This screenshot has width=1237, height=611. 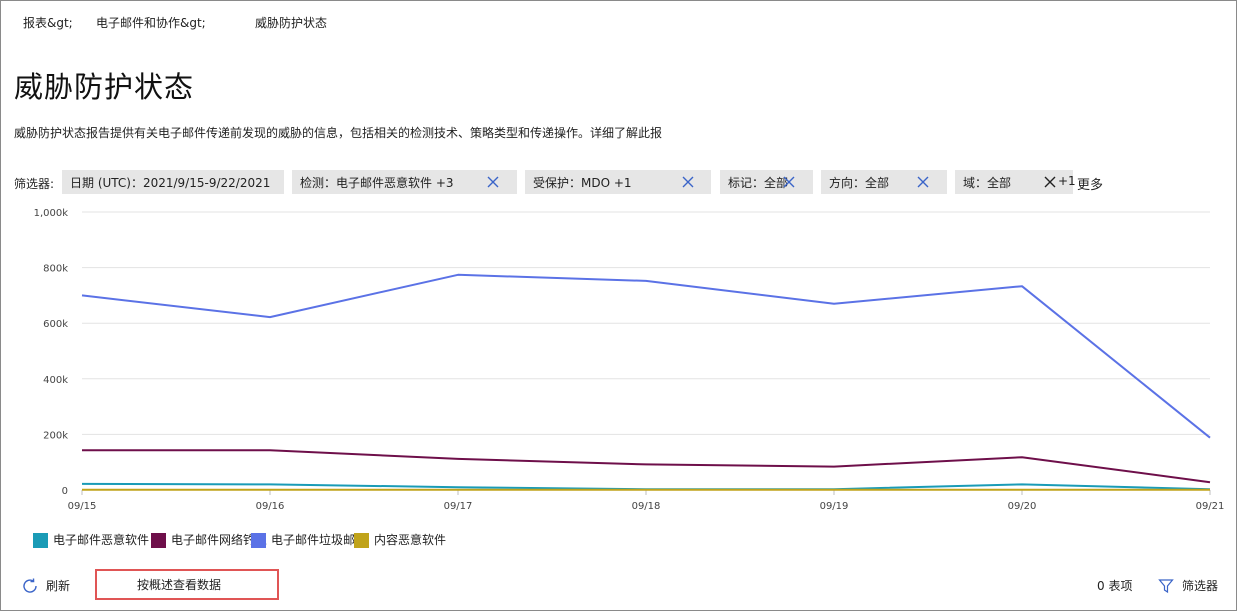 I want to click on filter-chip-tag: 标记：全部, so click(x=766, y=182).